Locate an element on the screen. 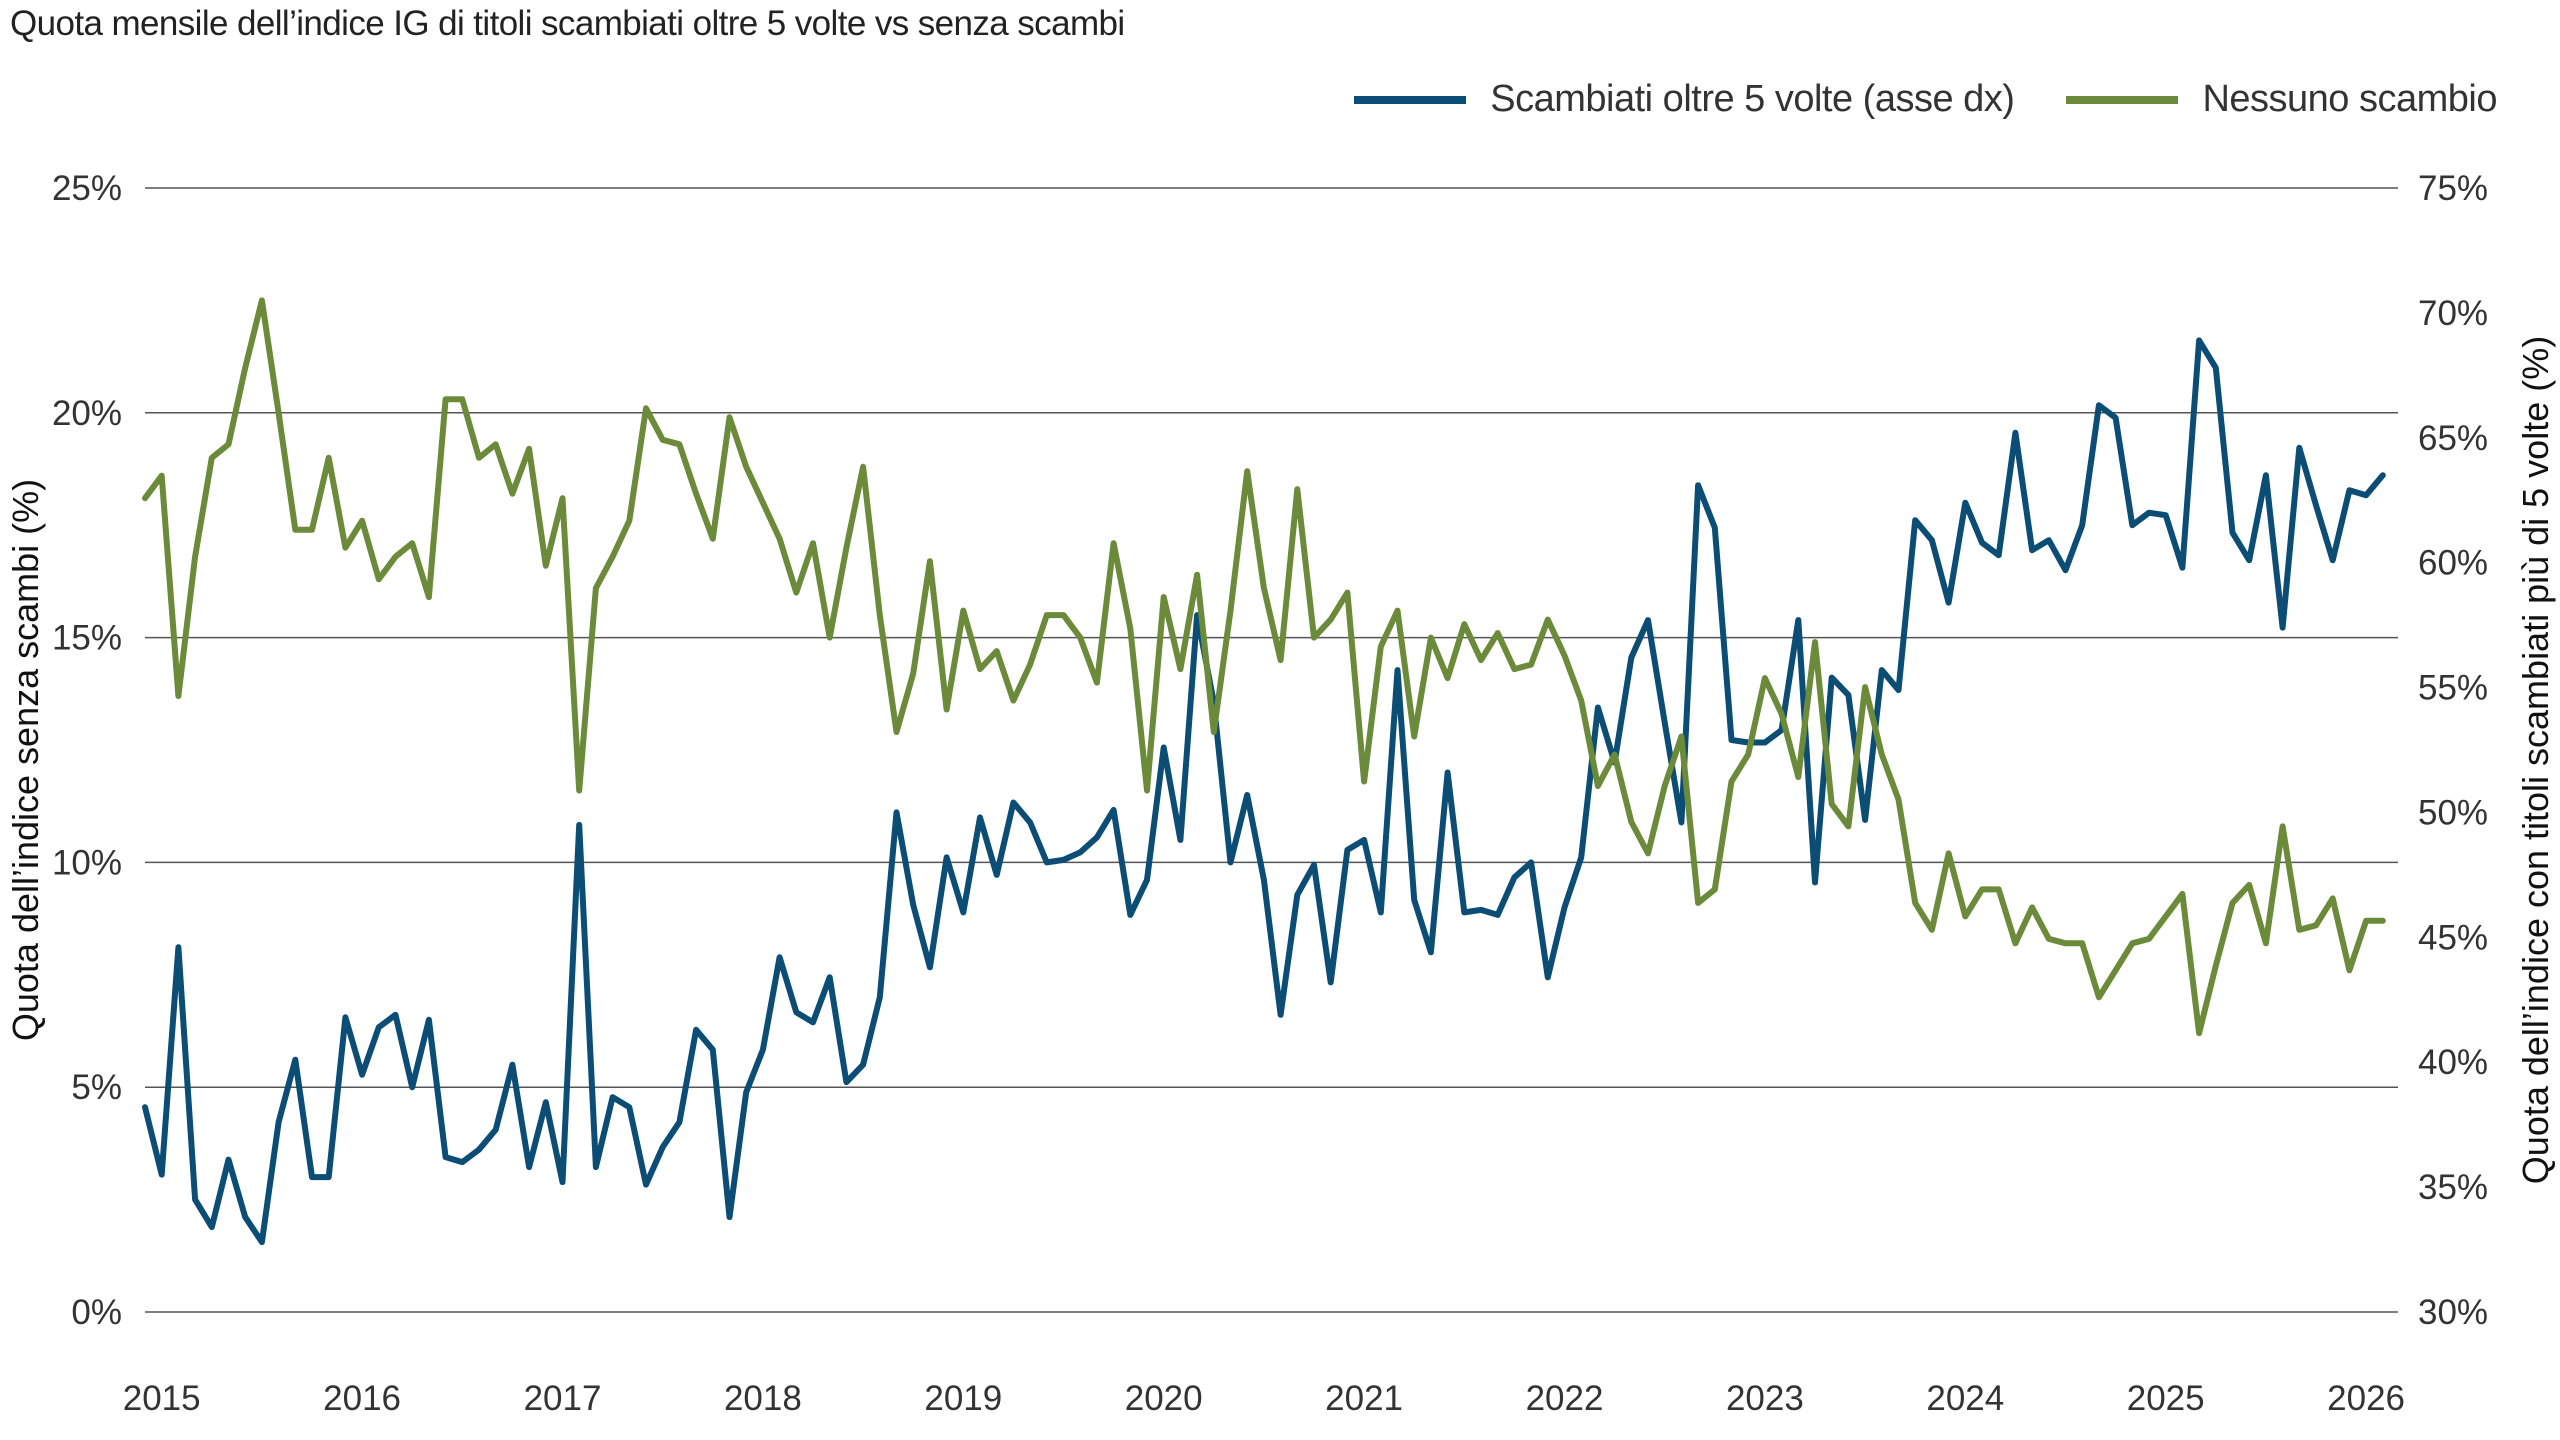 This screenshot has height=1440, width=2560. x-tick-label: 2015 is located at coordinates (162, 1398).